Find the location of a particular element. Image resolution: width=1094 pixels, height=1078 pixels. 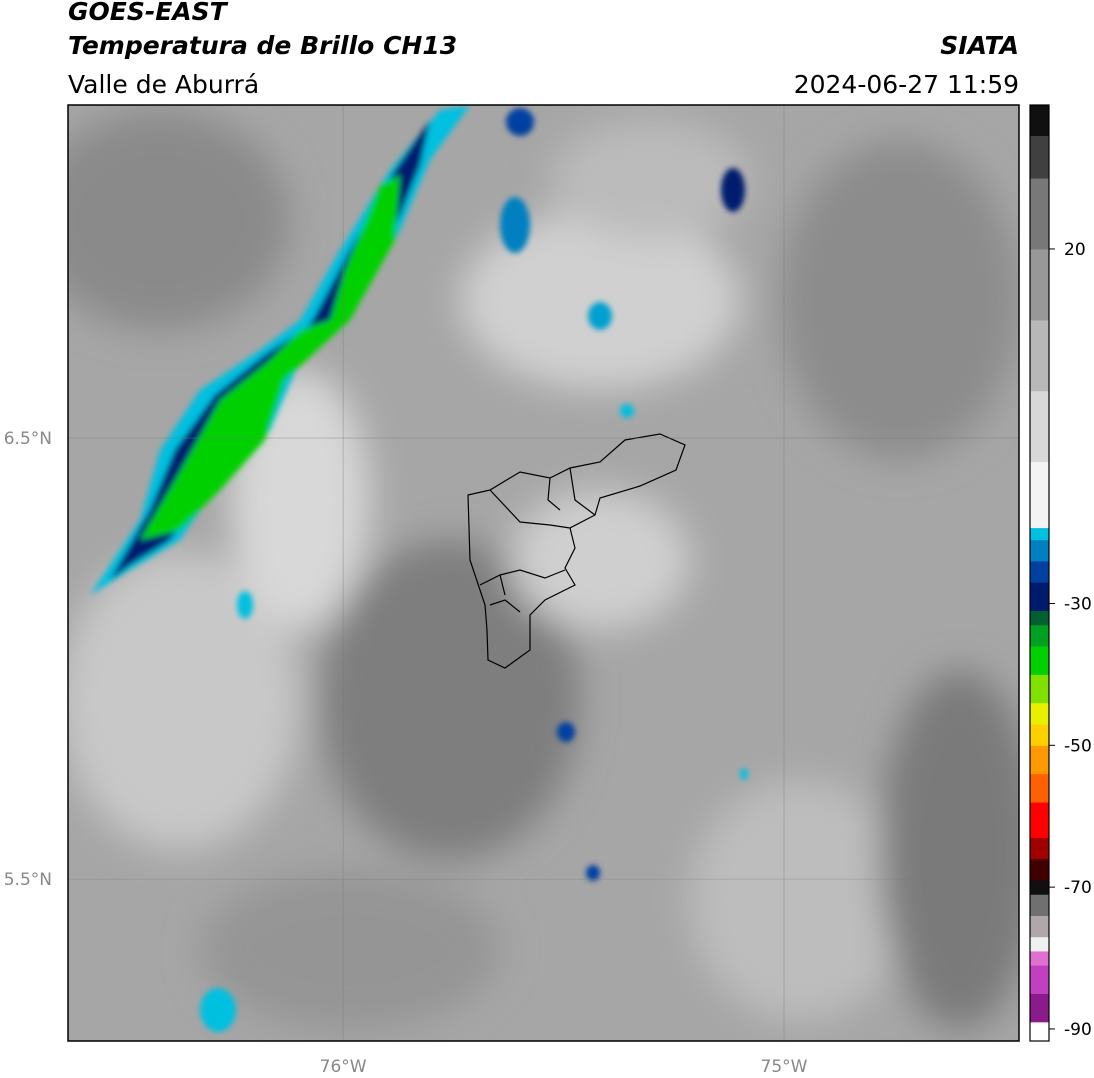

colorbar-tick-label: -70 is located at coordinates (1078, 888).